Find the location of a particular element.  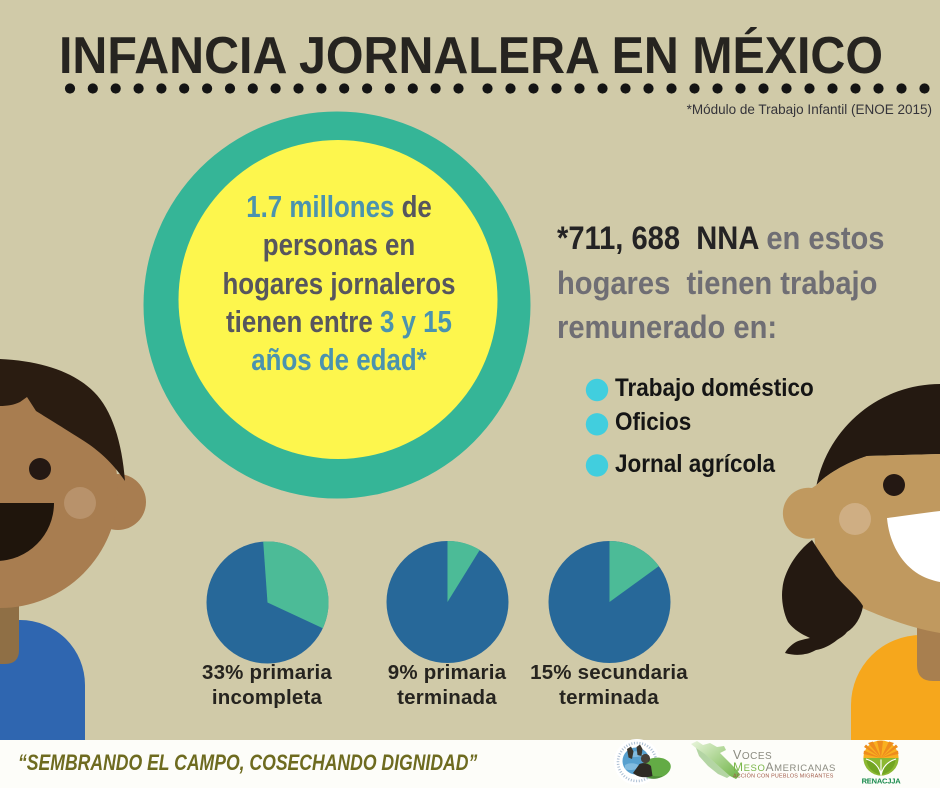

svg-text: ACCIÓN CON PUEBLOS MIGRANTES is located at coordinates (783, 776).